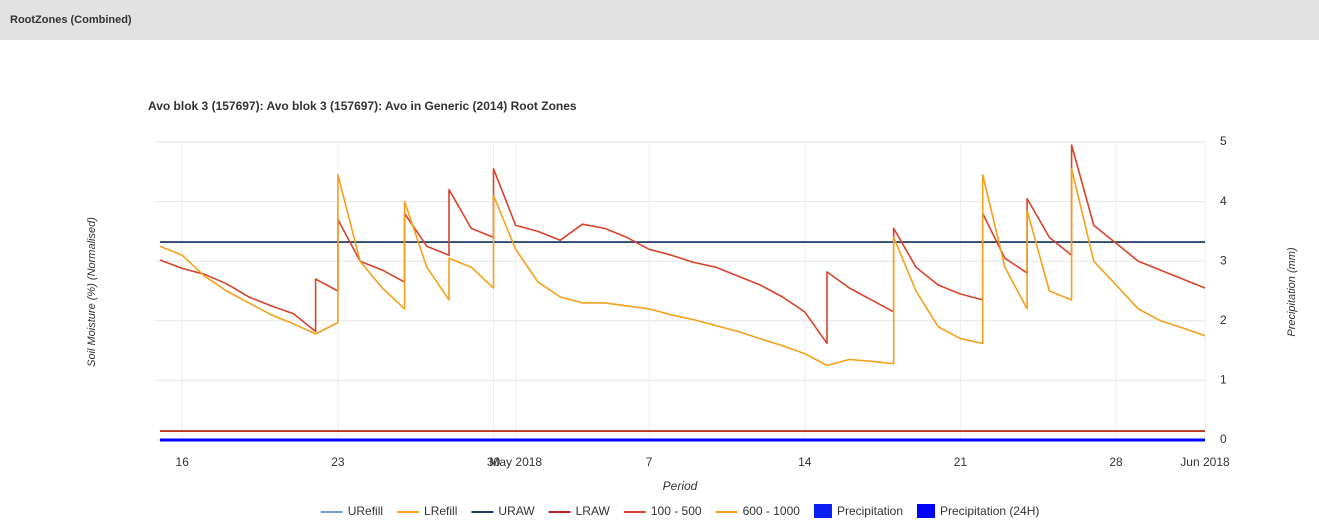  Describe the element at coordinates (805, 462) in the screenshot. I see `x-tick-label: 14` at that location.